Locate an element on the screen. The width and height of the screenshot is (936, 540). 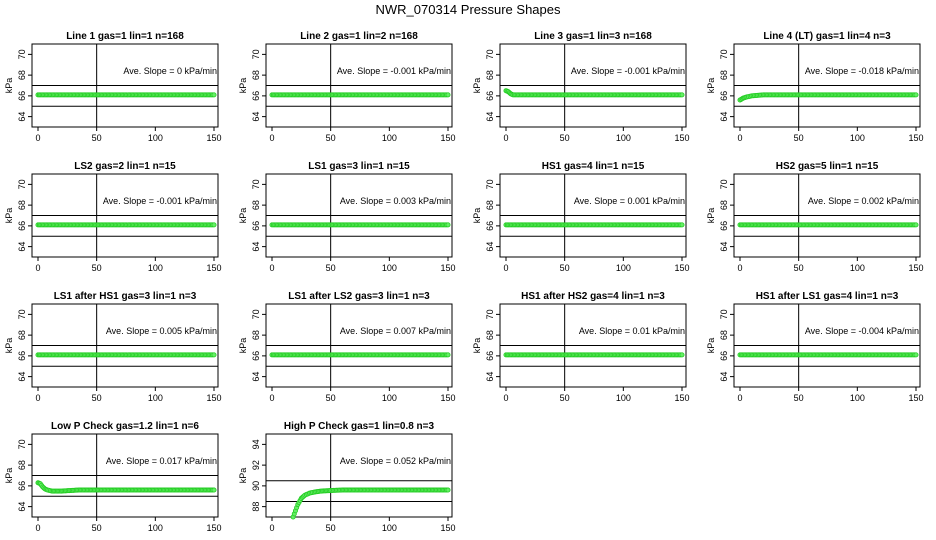
slope-annotation: Ave. Slope = 0.002 kPa/min is located at coordinates (863, 201).